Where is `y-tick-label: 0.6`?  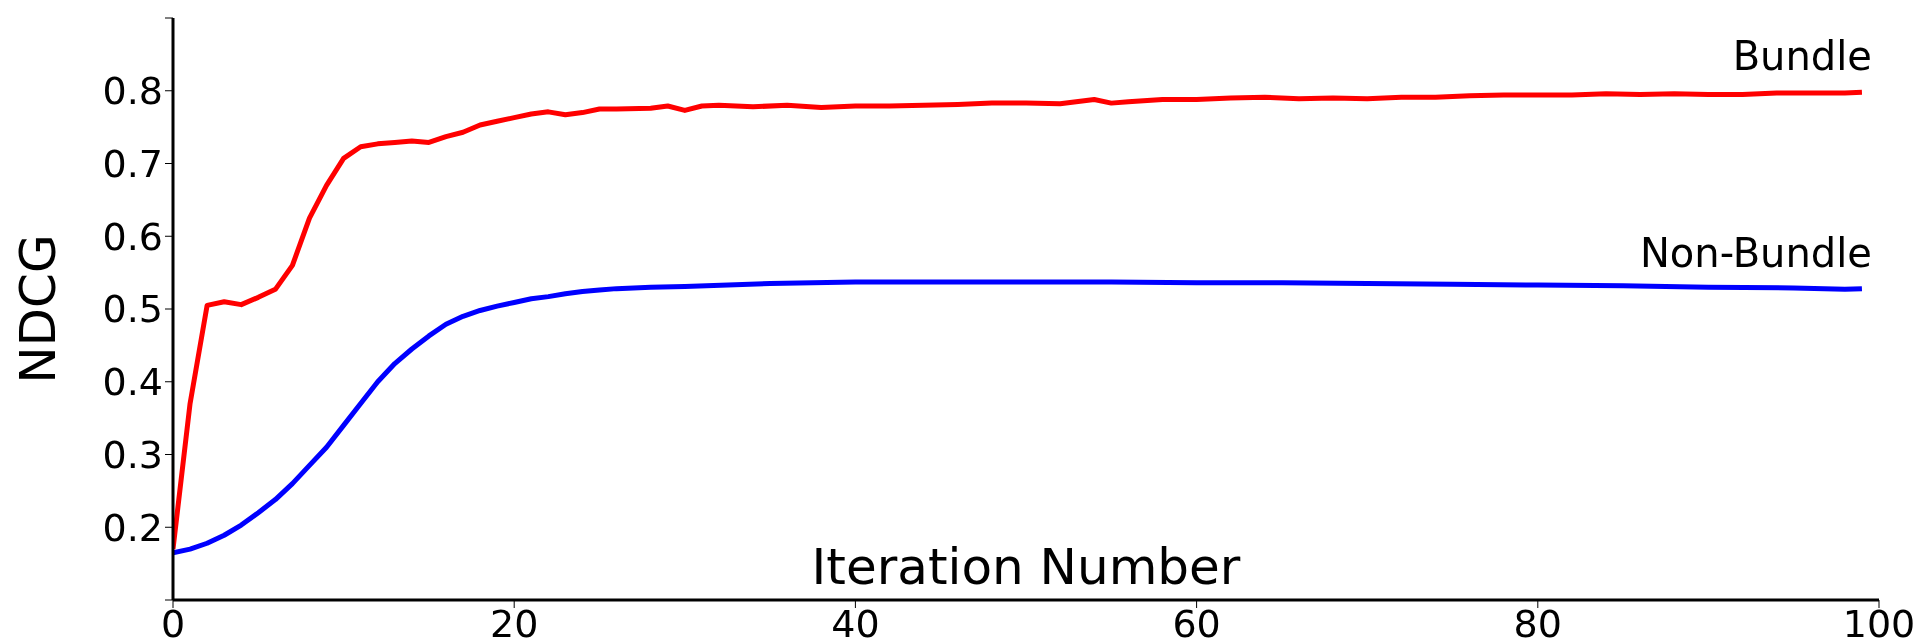 y-tick-label: 0.6 is located at coordinates (132, 236).